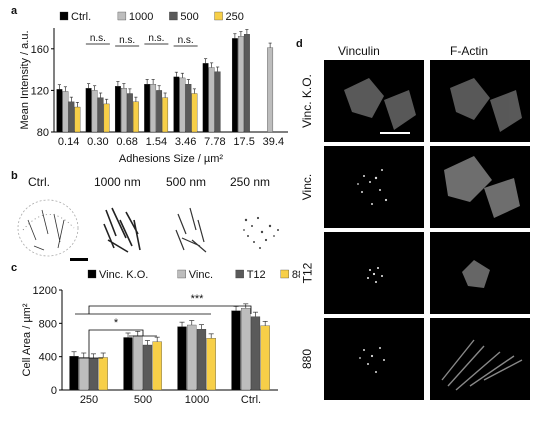  I want to click on legend-label-1: 1000, so click(141, 17).